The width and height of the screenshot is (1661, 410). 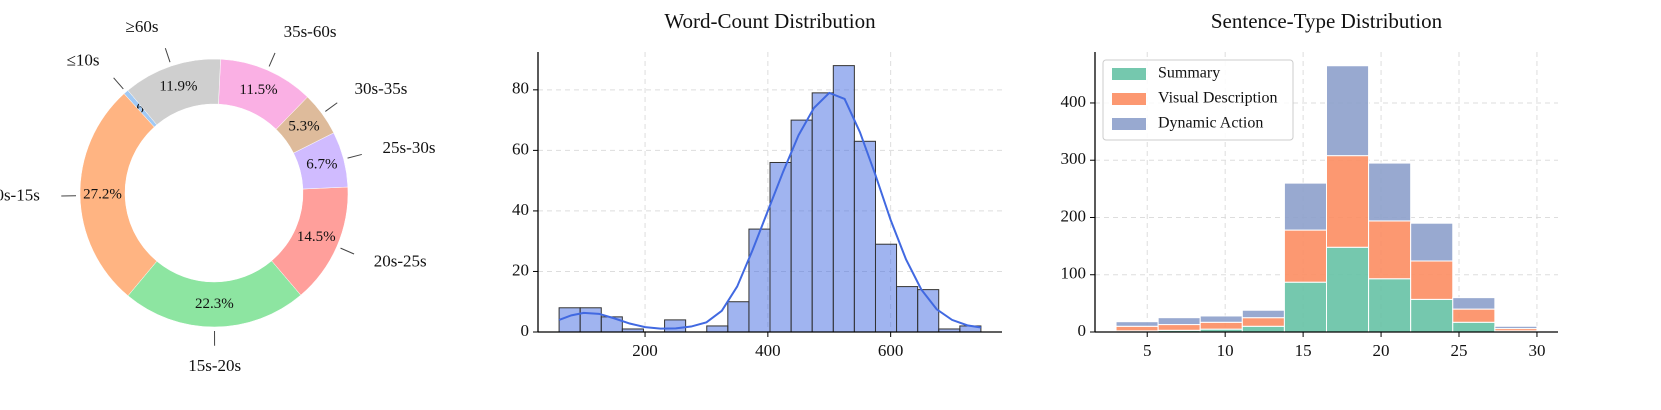 I want to click on slice-label: 30s-35s, so click(x=381, y=88).